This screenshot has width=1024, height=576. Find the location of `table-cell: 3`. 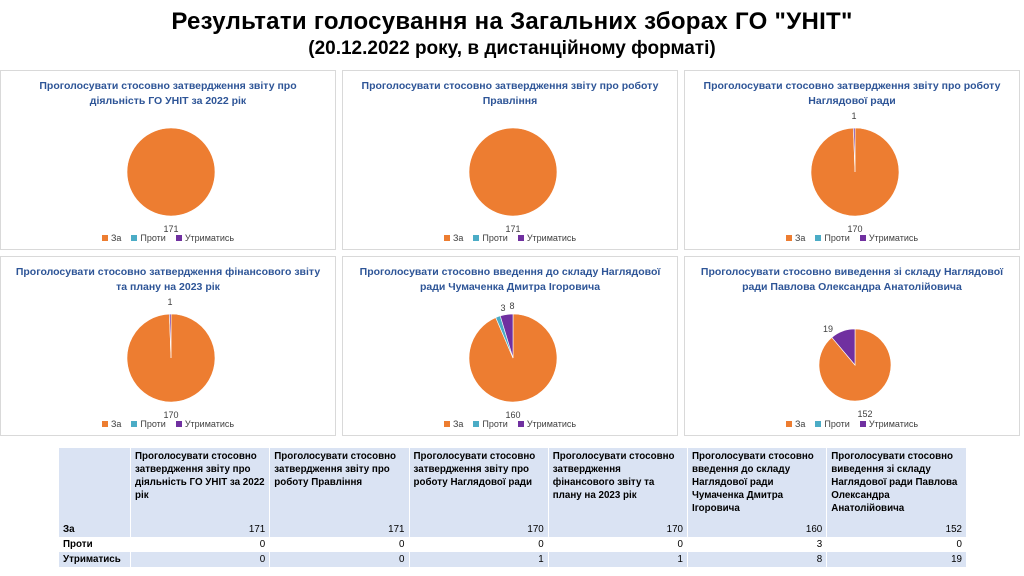

table-cell: 3 is located at coordinates (756, 544).